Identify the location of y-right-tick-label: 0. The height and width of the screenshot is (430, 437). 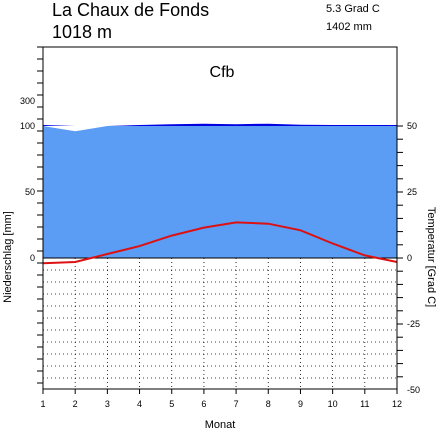
(409, 258).